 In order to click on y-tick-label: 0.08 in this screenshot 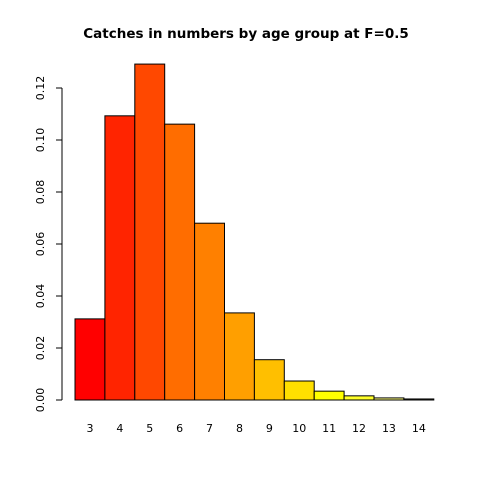, I will do `click(40, 192)`.